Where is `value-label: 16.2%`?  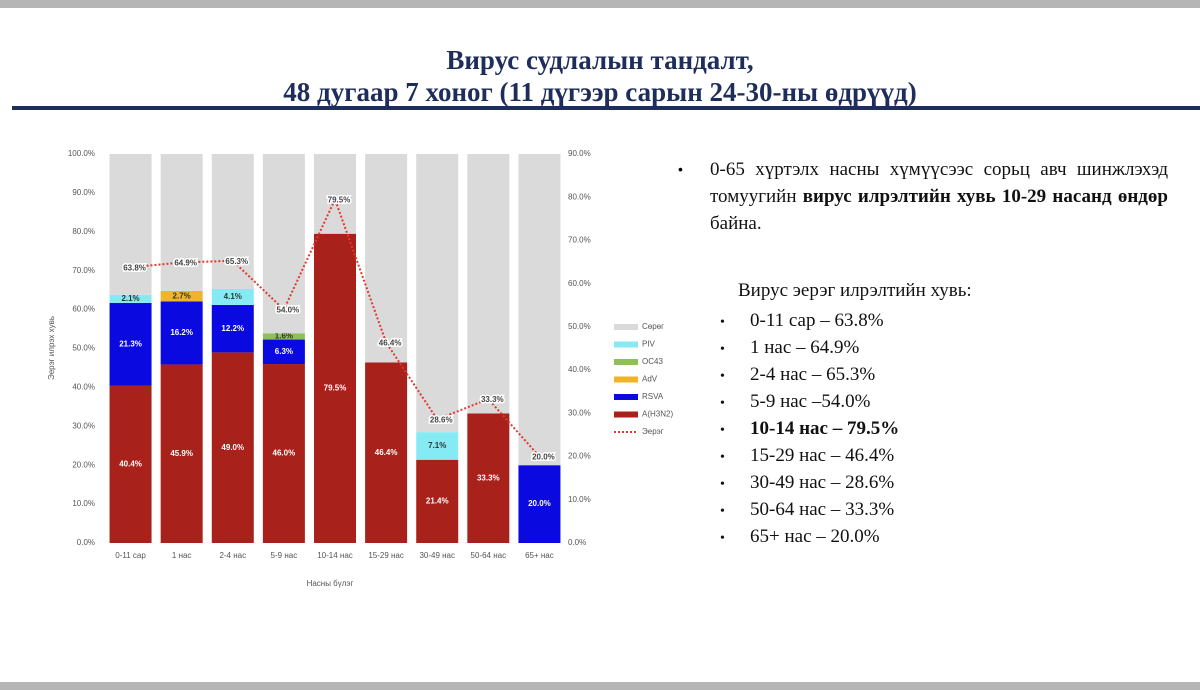
value-label: 16.2% is located at coordinates (181, 332).